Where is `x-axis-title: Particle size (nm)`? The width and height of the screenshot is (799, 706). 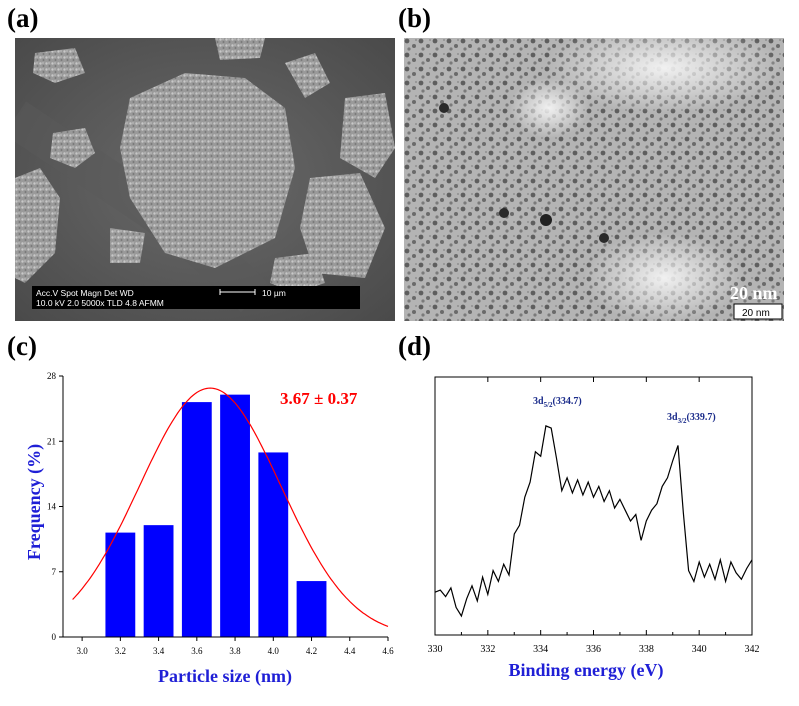 x-axis-title: Particle size (nm) is located at coordinates (225, 676).